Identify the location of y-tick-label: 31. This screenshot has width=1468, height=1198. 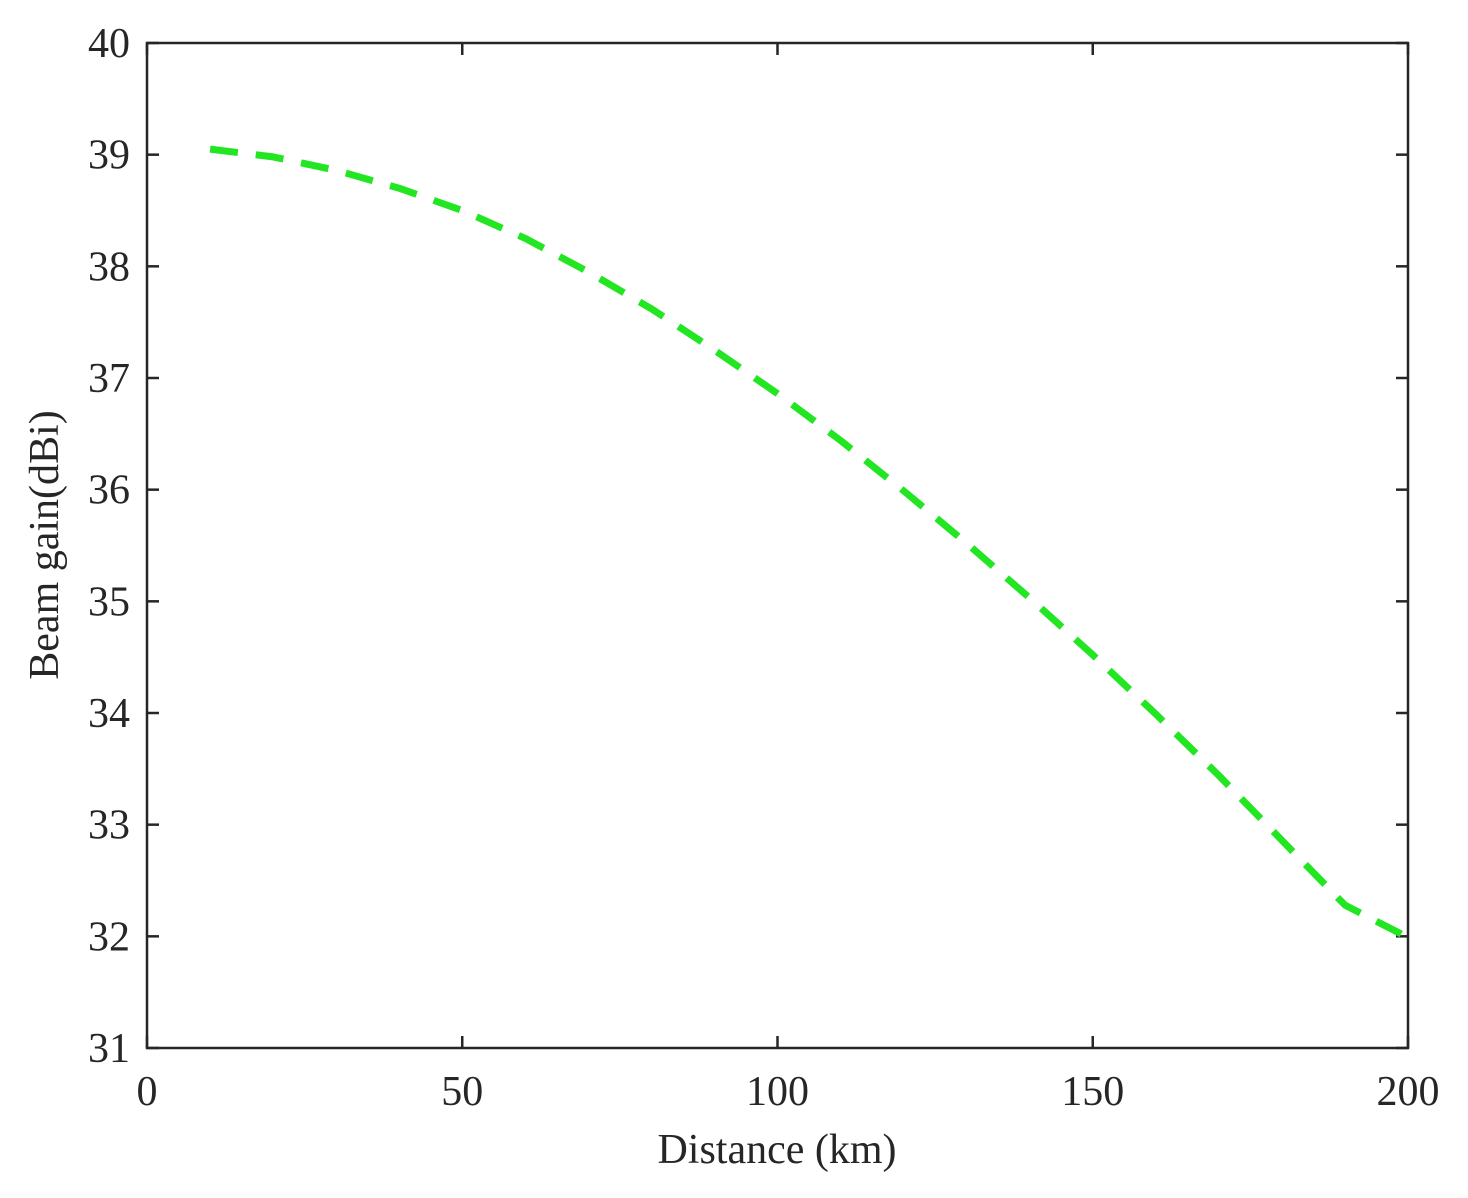
(109, 1049).